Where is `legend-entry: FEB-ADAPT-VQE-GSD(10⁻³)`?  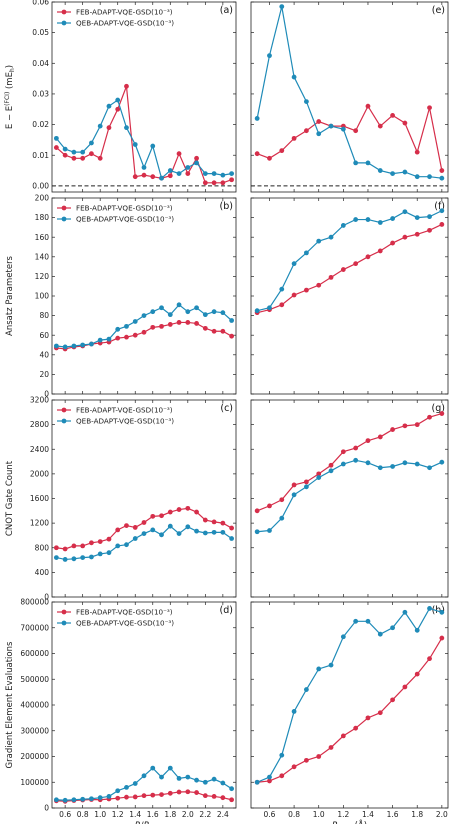
legend-entry: FEB-ADAPT-VQE-GSD(10⁻³) is located at coordinates (124, 12).